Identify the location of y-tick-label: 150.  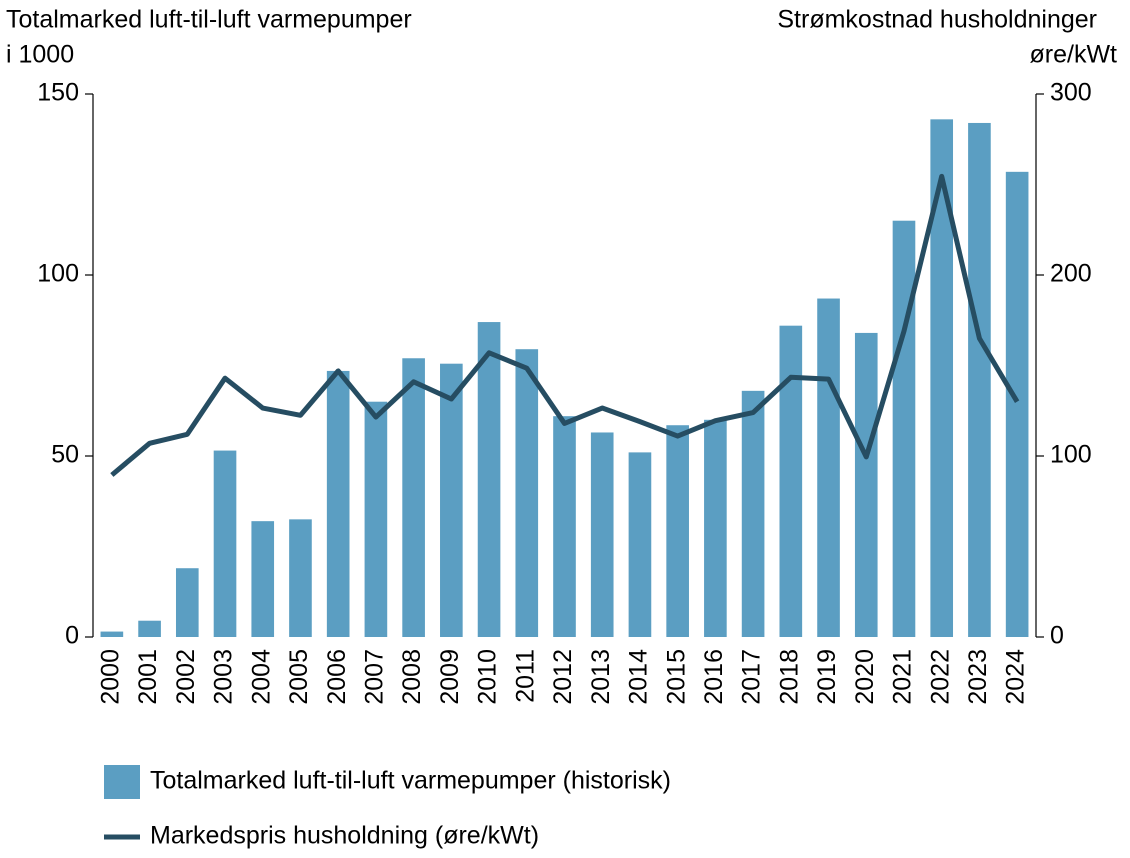
(58, 93).